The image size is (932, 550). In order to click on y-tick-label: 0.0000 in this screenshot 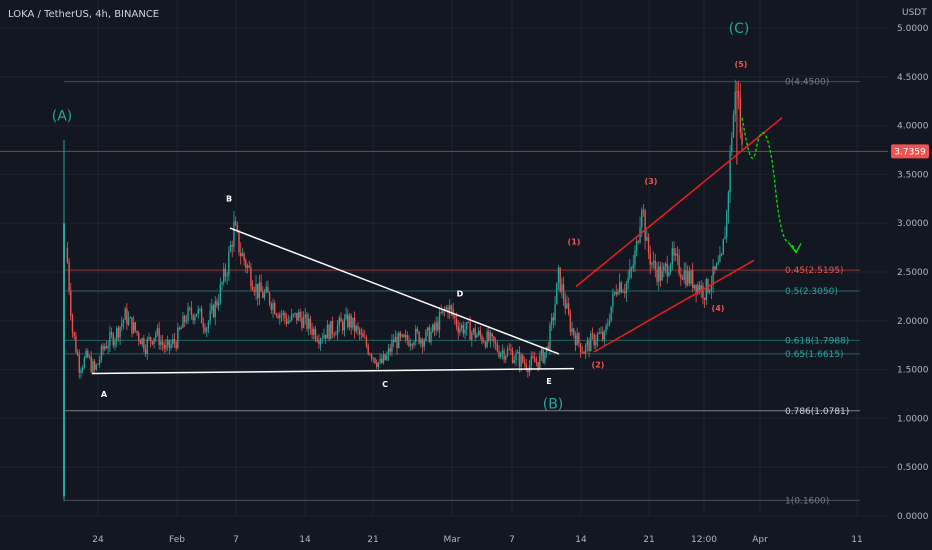, I will do `click(913, 517)`.